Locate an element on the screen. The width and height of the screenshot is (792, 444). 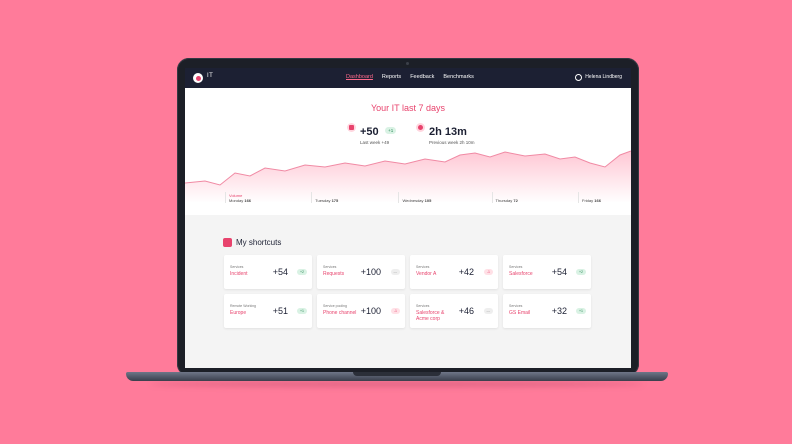
card-name: Requests is located at coordinates (334, 274).